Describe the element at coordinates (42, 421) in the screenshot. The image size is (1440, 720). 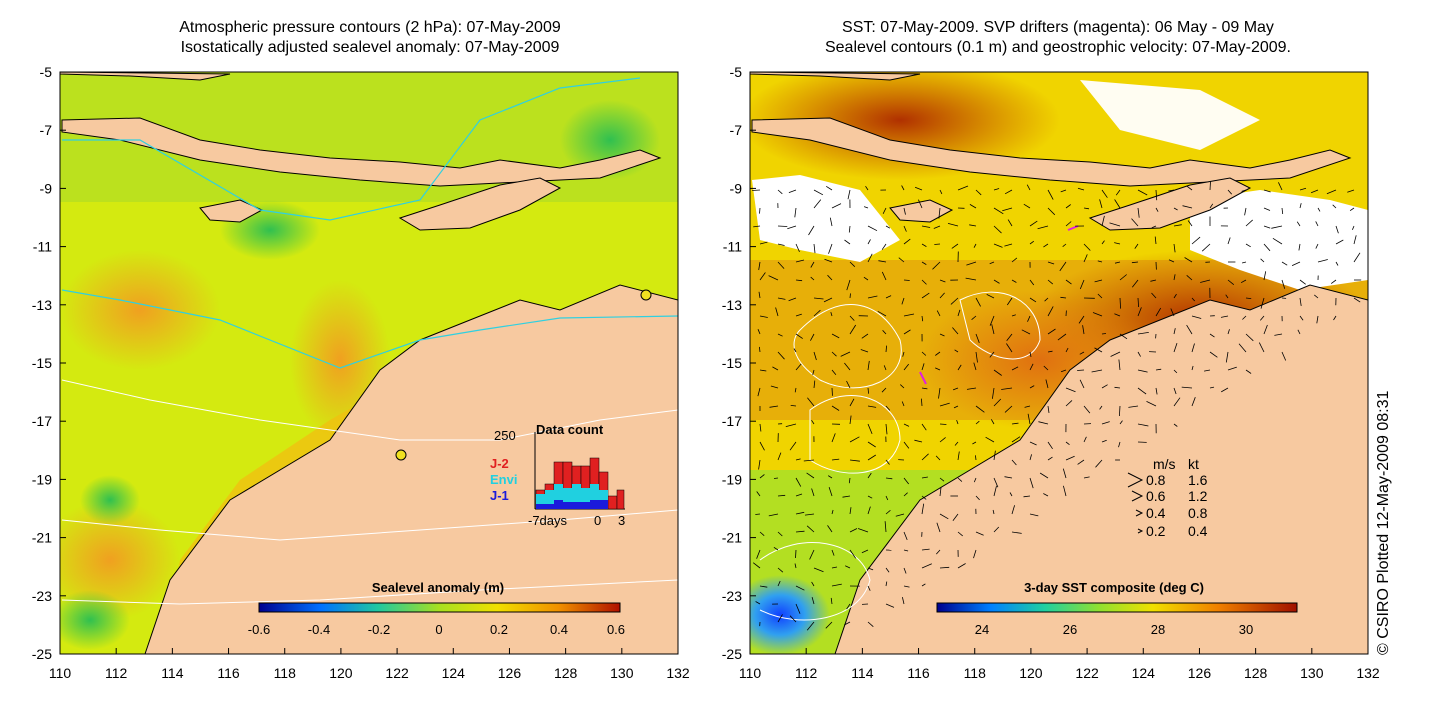
I see `y-tick-label: -17` at that location.